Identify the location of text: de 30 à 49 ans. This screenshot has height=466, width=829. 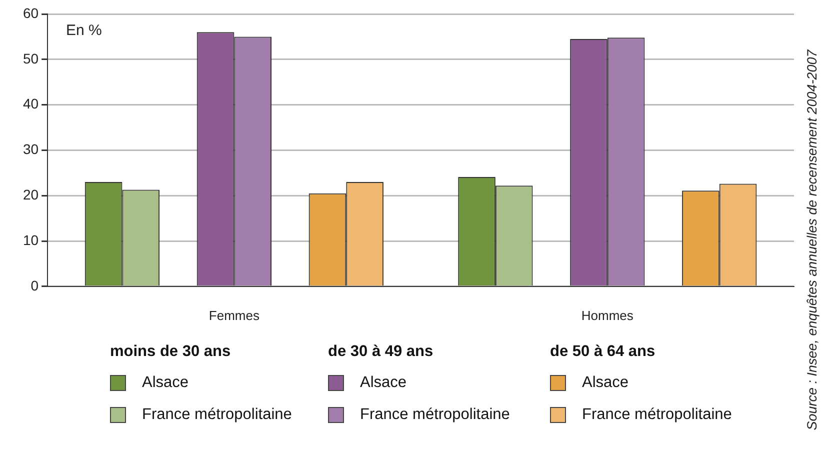
(381, 352).